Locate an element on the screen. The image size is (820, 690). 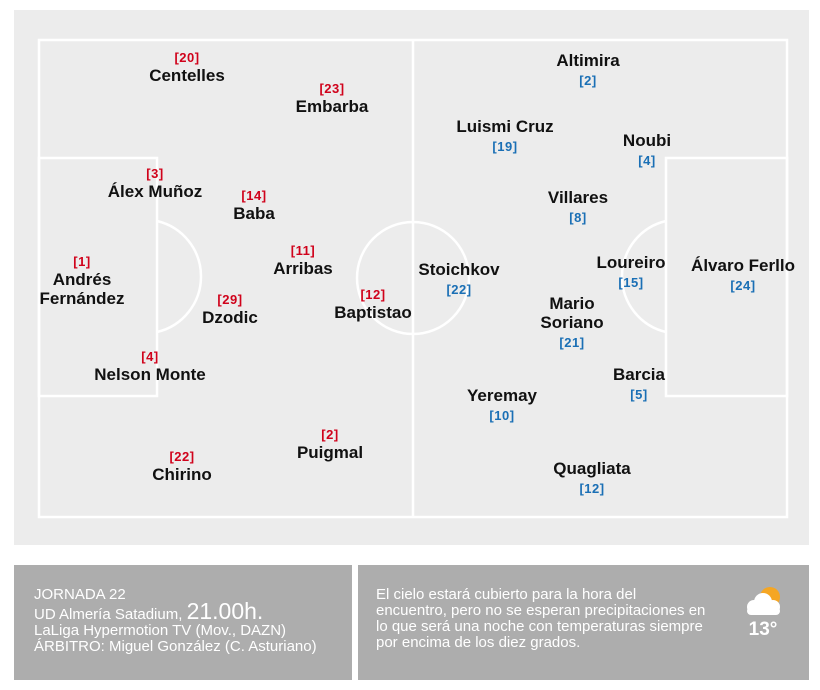
home-player: [14] Baba is located at coordinates (254, 205).